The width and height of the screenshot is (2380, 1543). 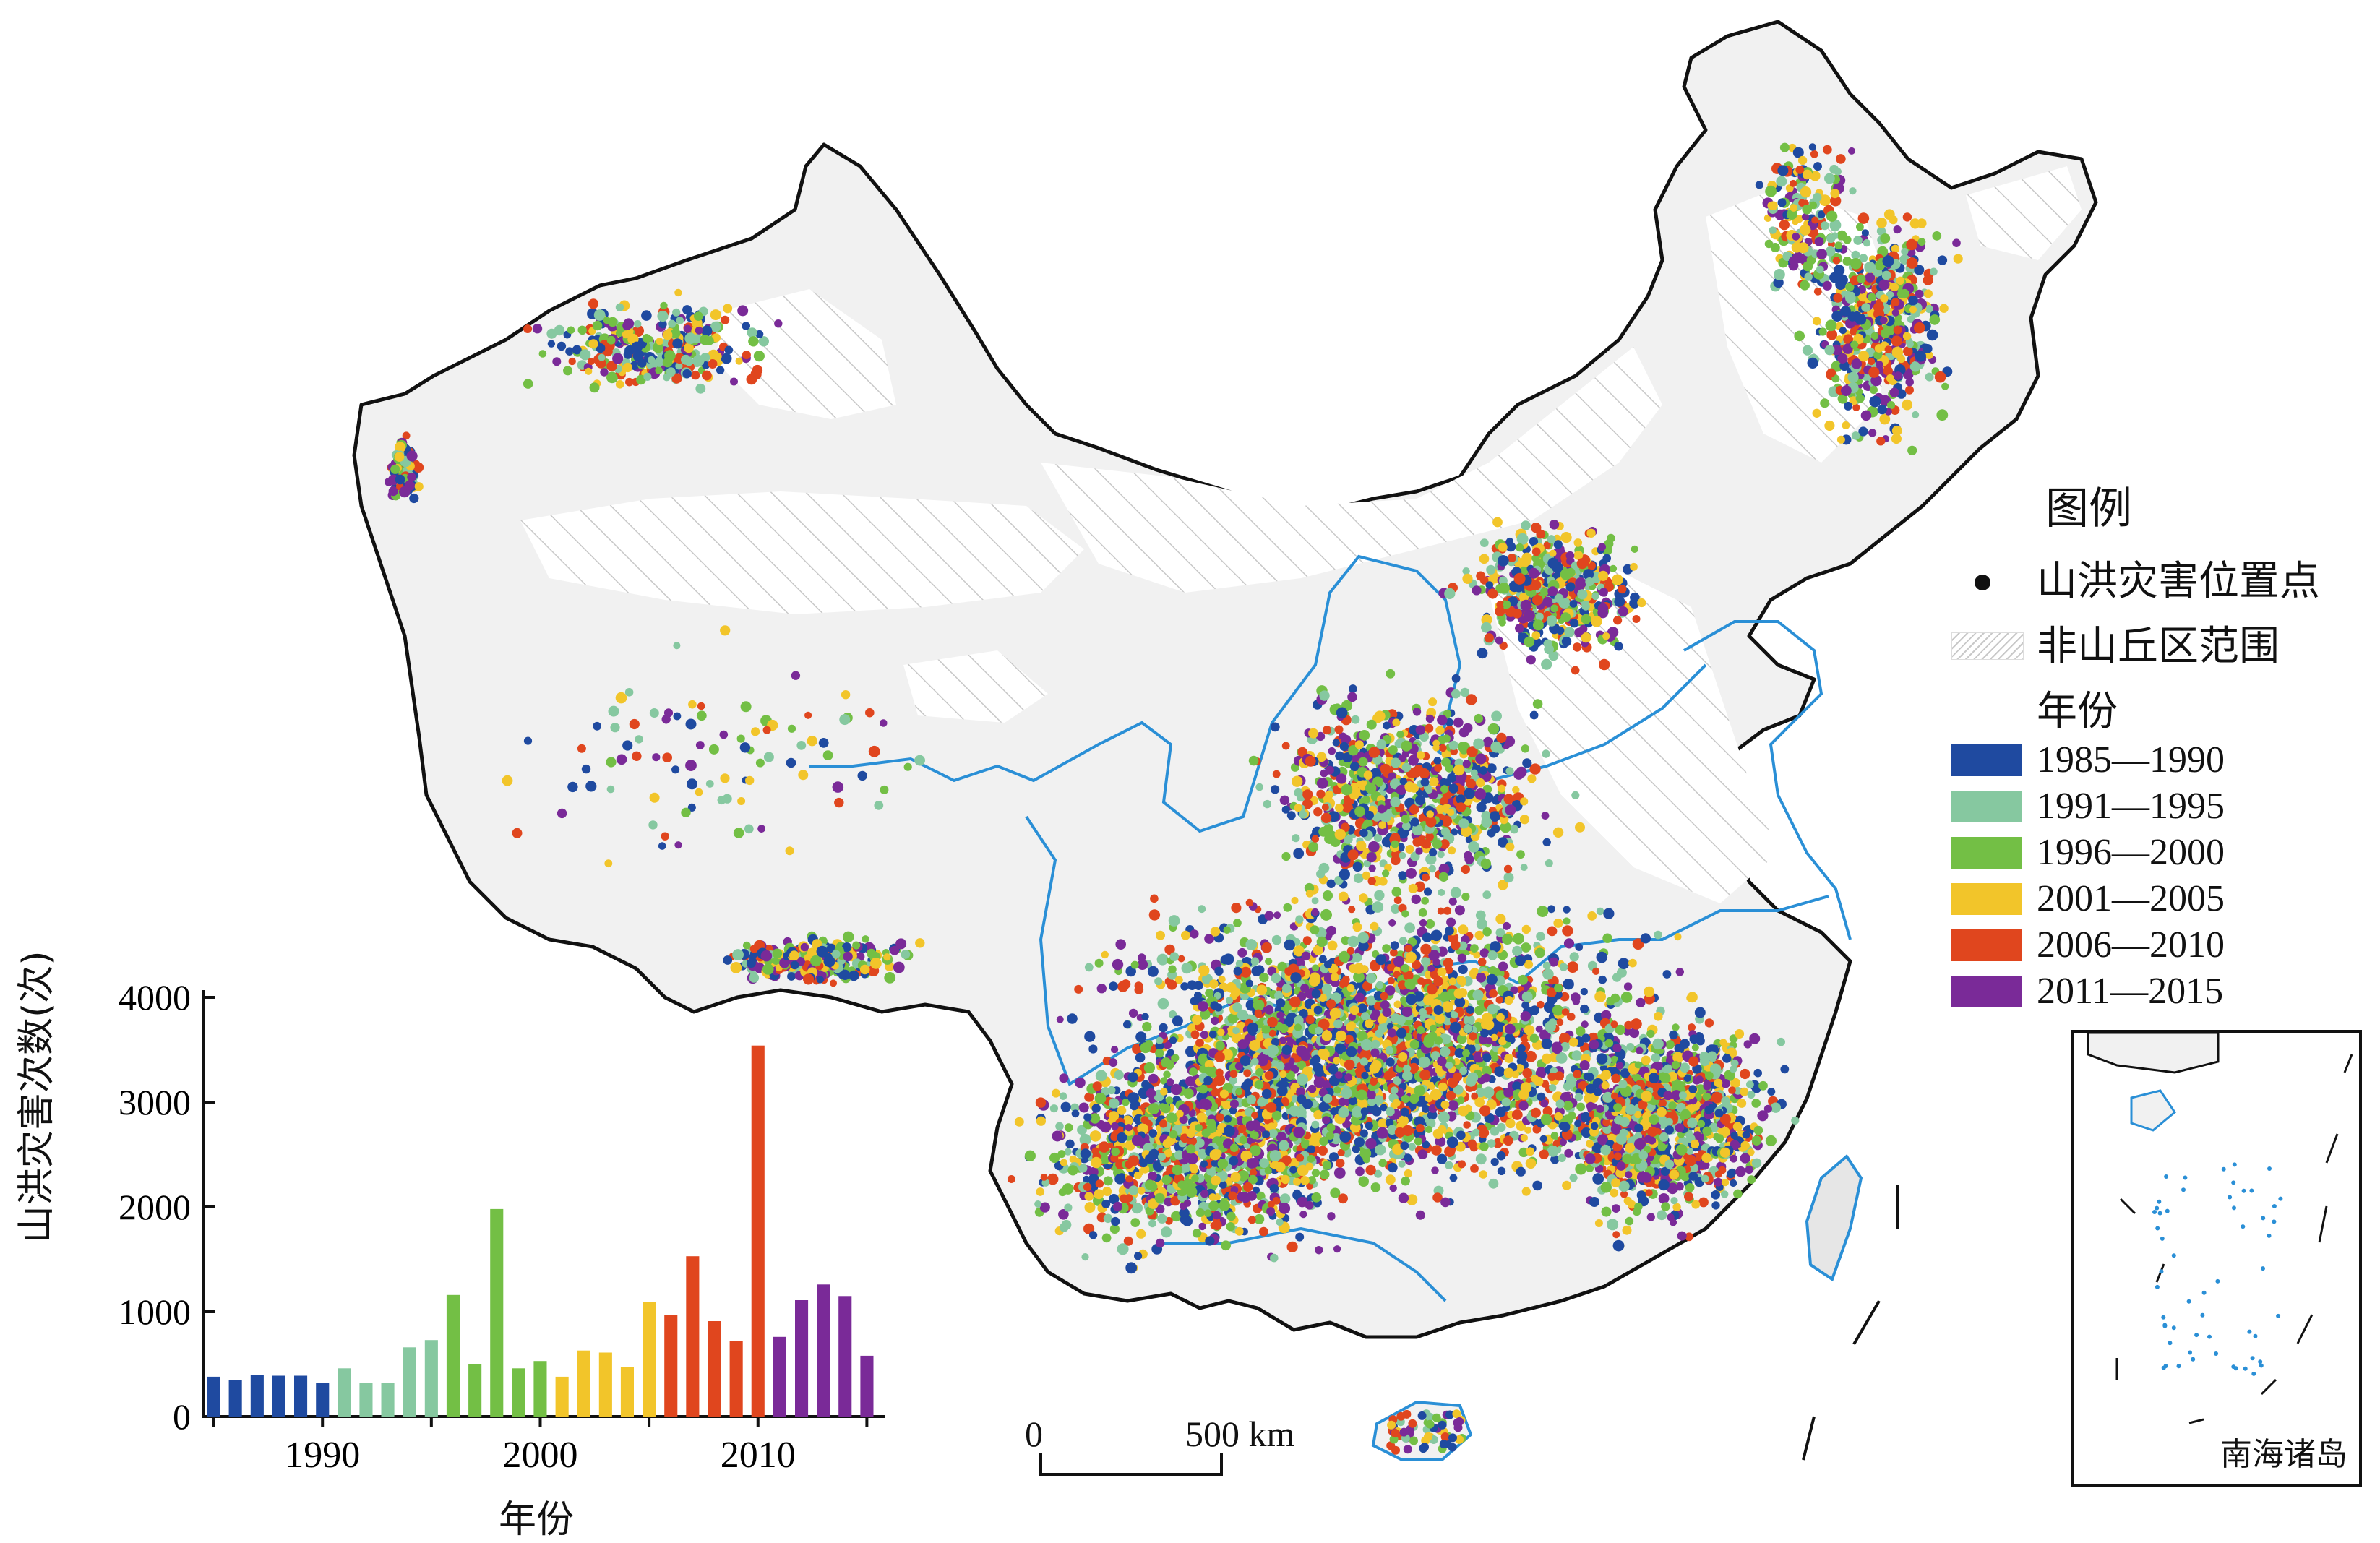 What do you see at coordinates (1982, 582) in the screenshot?
I see `point-marker-icon` at bounding box center [1982, 582].